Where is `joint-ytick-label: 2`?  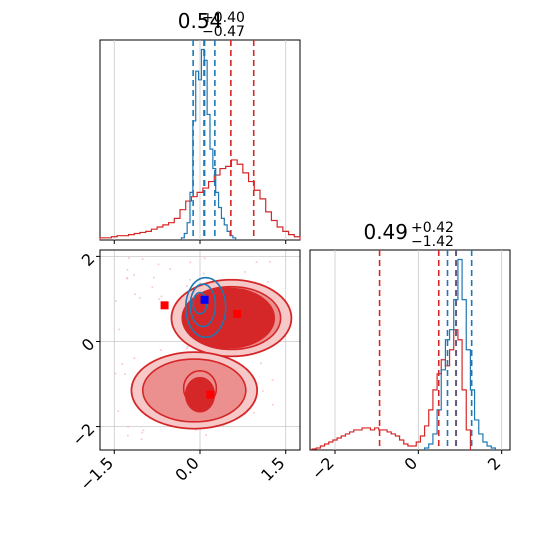
joint-ytick-label: 2 is located at coordinates (88, 259).